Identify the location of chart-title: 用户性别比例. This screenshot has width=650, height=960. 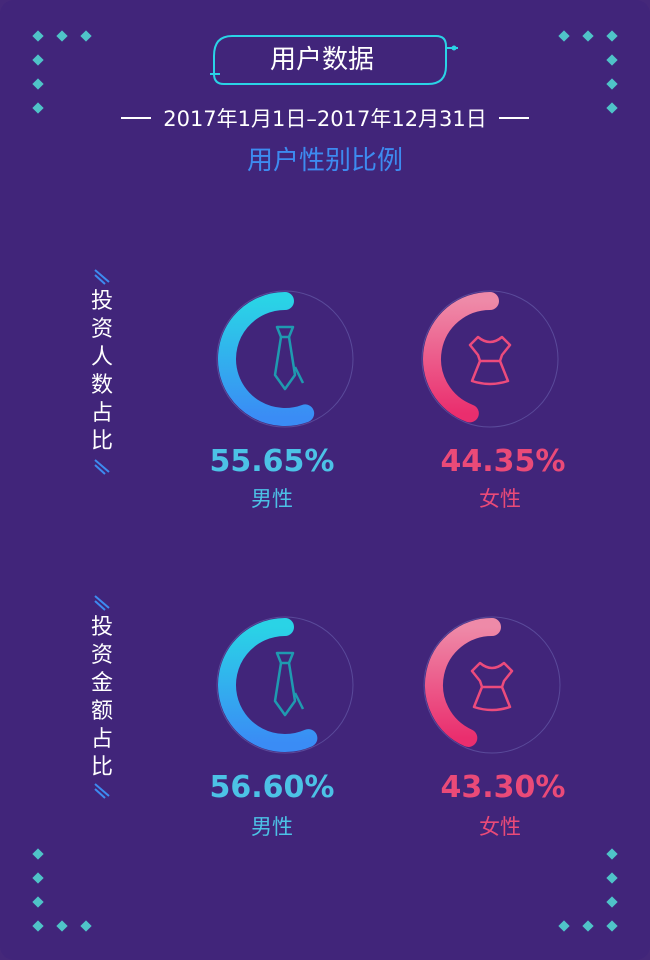
(324, 161).